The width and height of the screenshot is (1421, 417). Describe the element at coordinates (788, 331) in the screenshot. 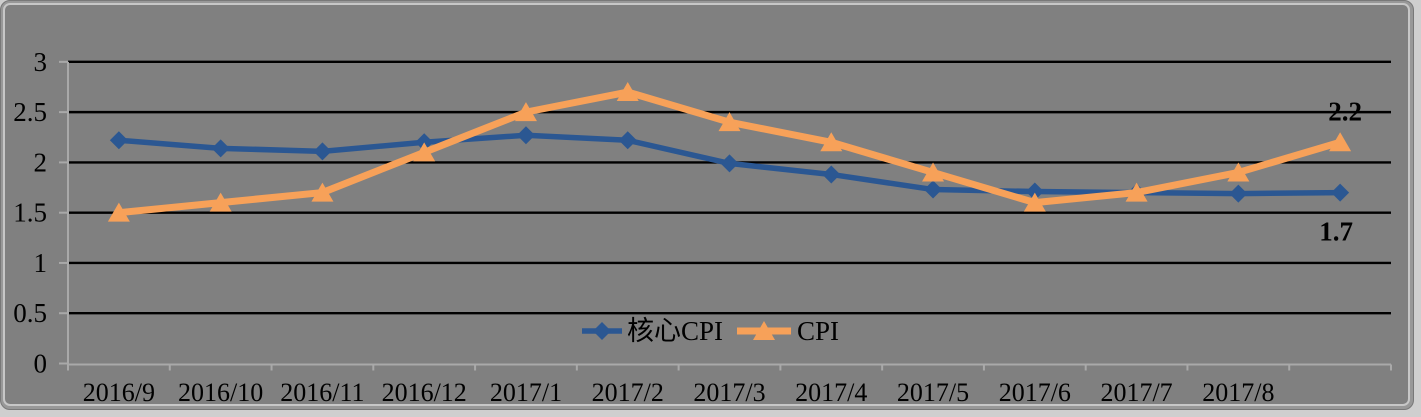

I see `legend-item-cpi: CPI` at that location.